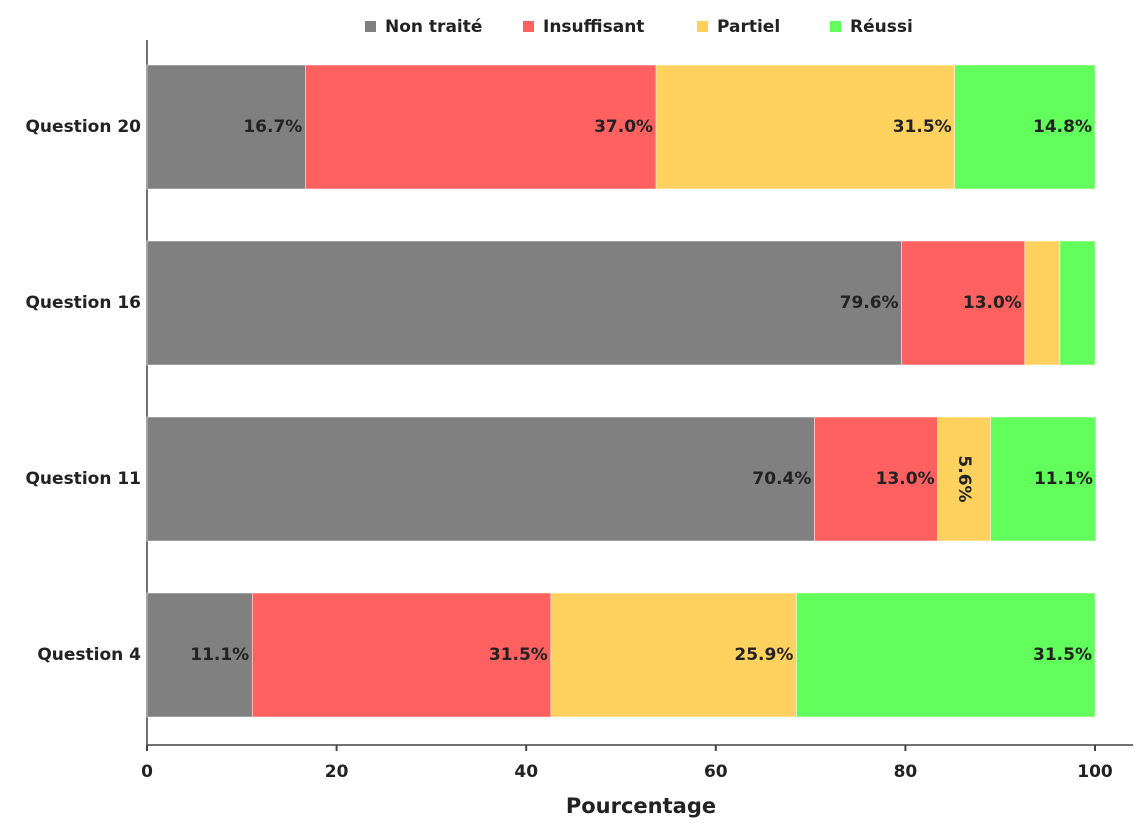  I want to click on value-label: 70.4%, so click(781, 479).